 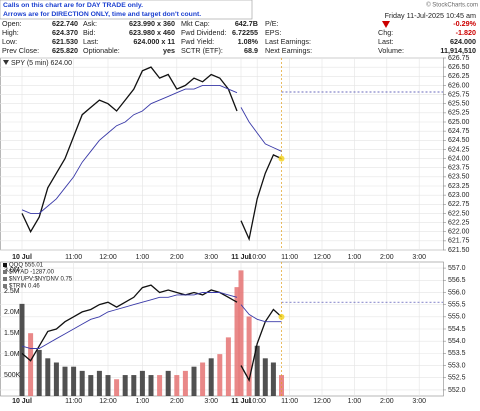 What do you see at coordinates (463, 41) in the screenshot?
I see `field-value: 624.000` at bounding box center [463, 41].